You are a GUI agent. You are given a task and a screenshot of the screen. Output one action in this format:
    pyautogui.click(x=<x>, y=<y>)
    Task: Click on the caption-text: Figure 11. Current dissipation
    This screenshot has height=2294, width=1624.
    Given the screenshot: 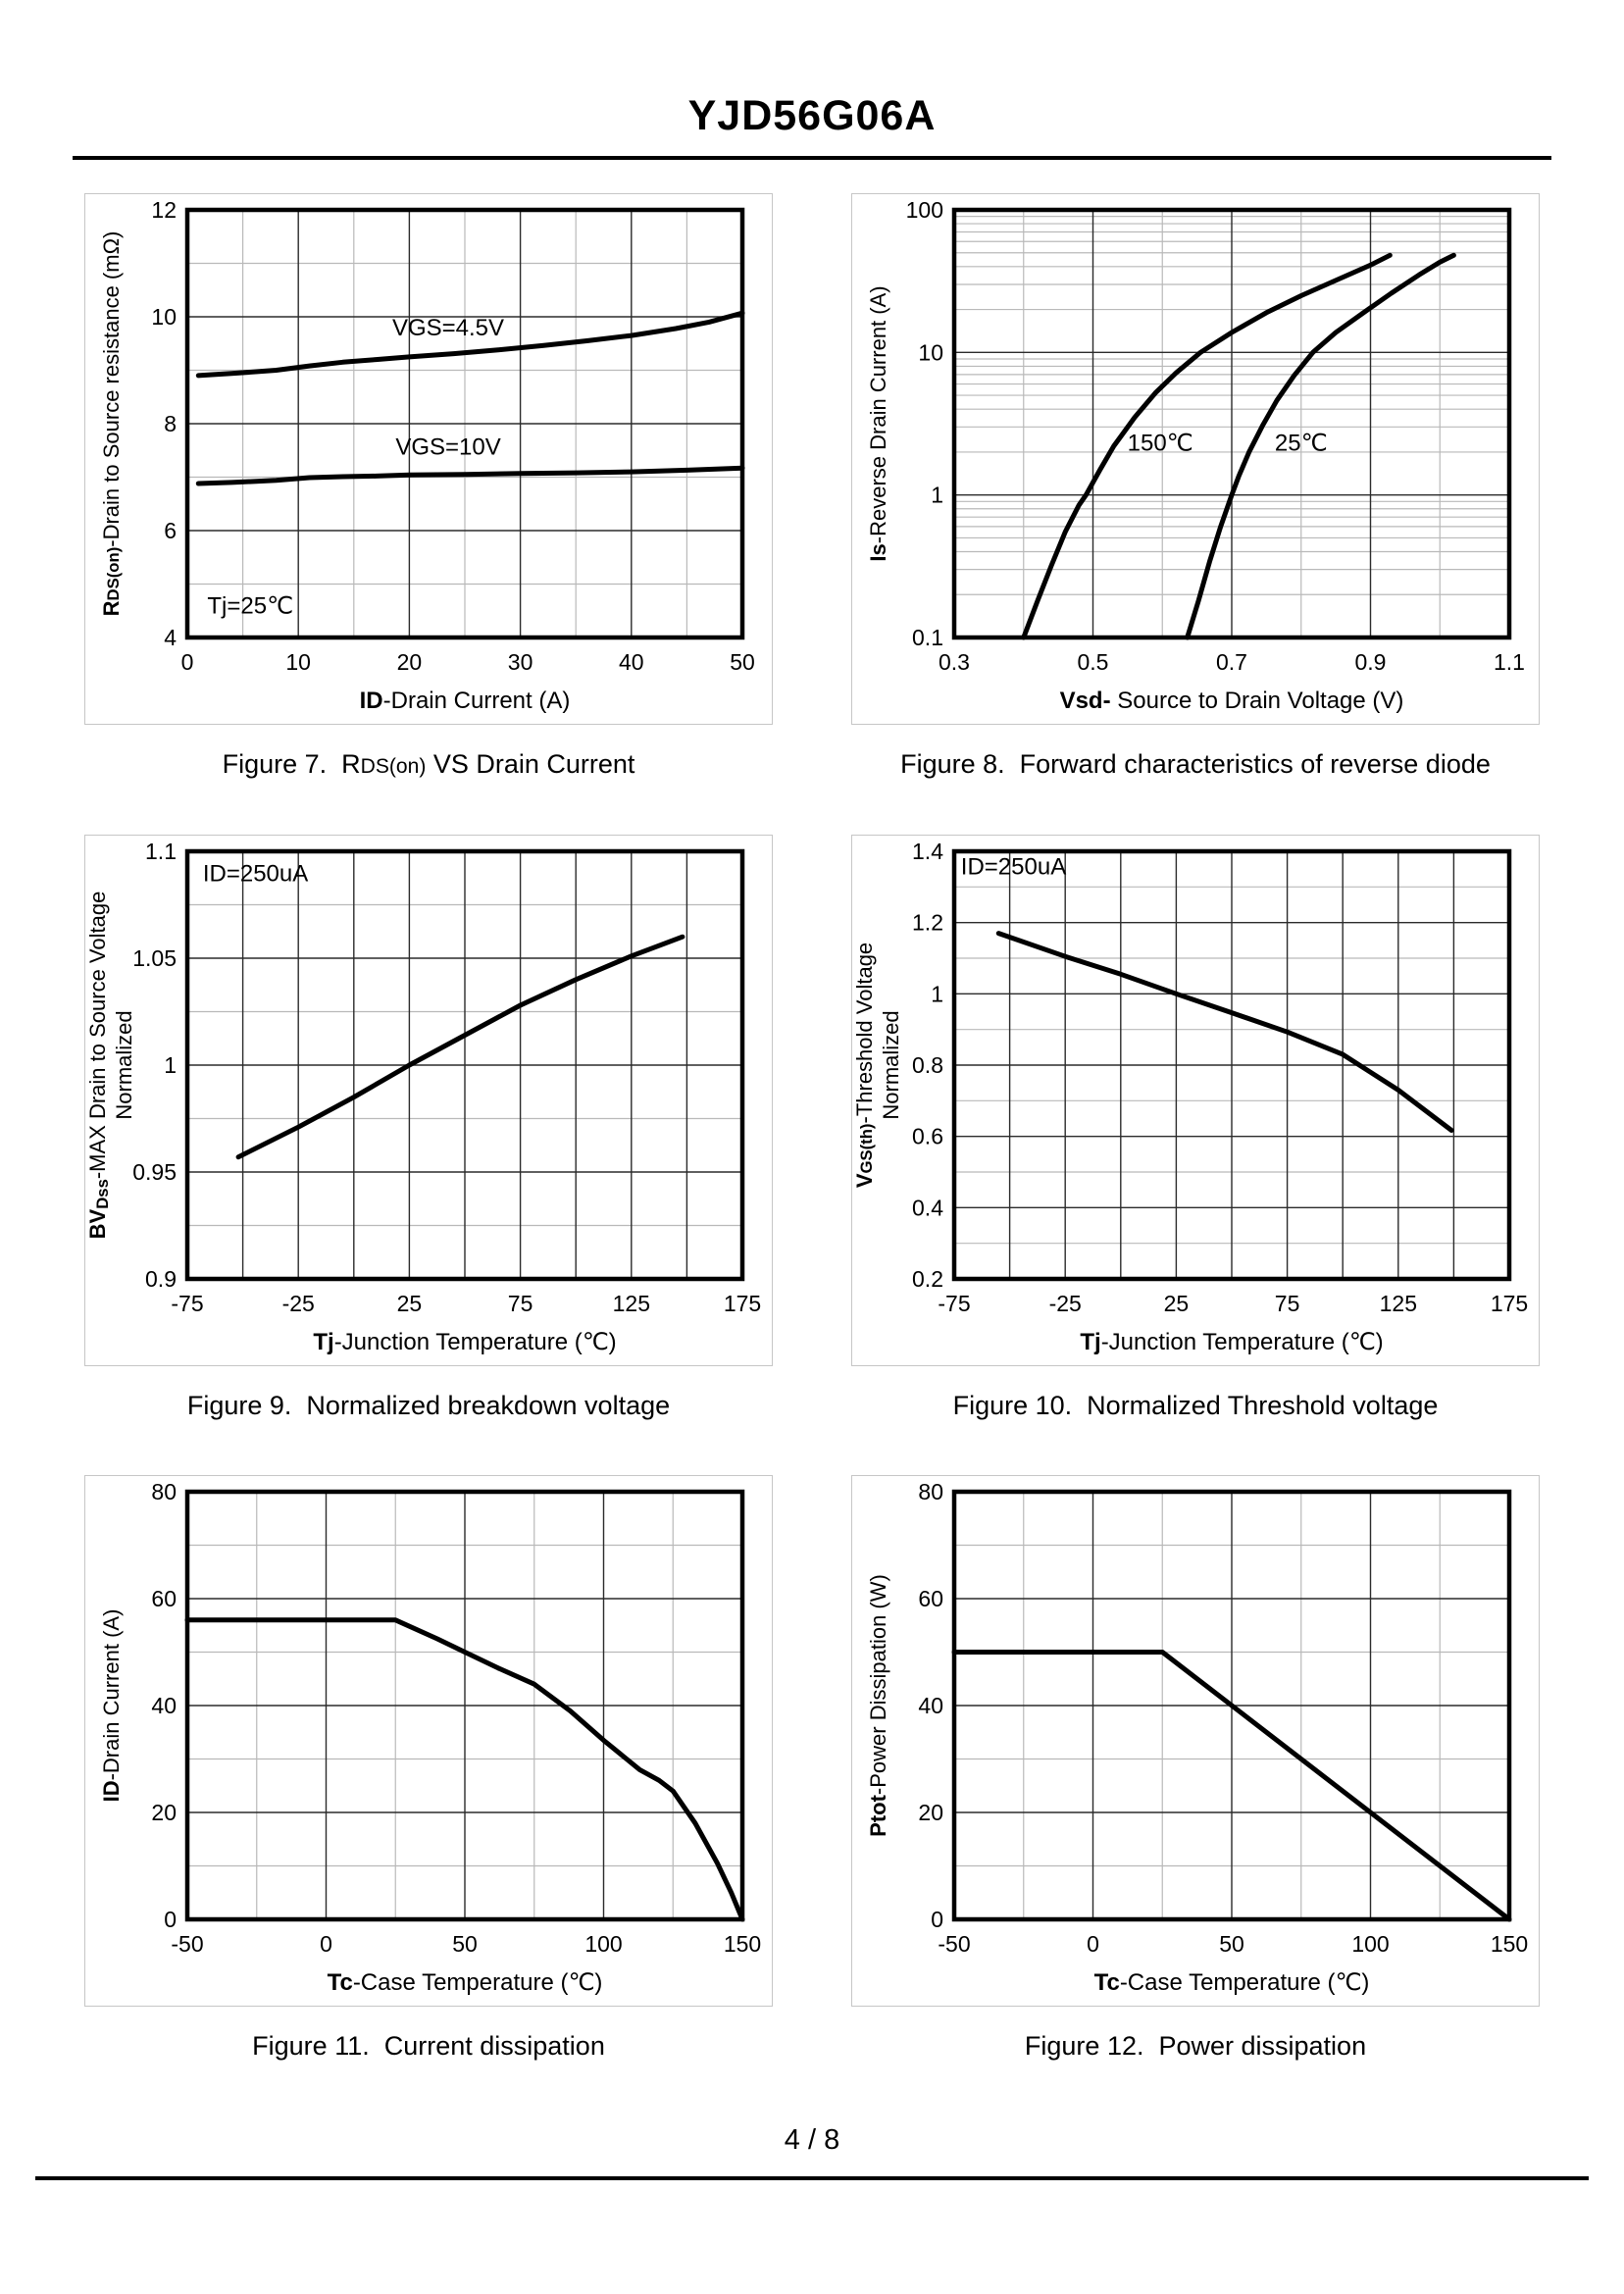 What is the action you would take?
    pyautogui.click(x=428, y=2046)
    